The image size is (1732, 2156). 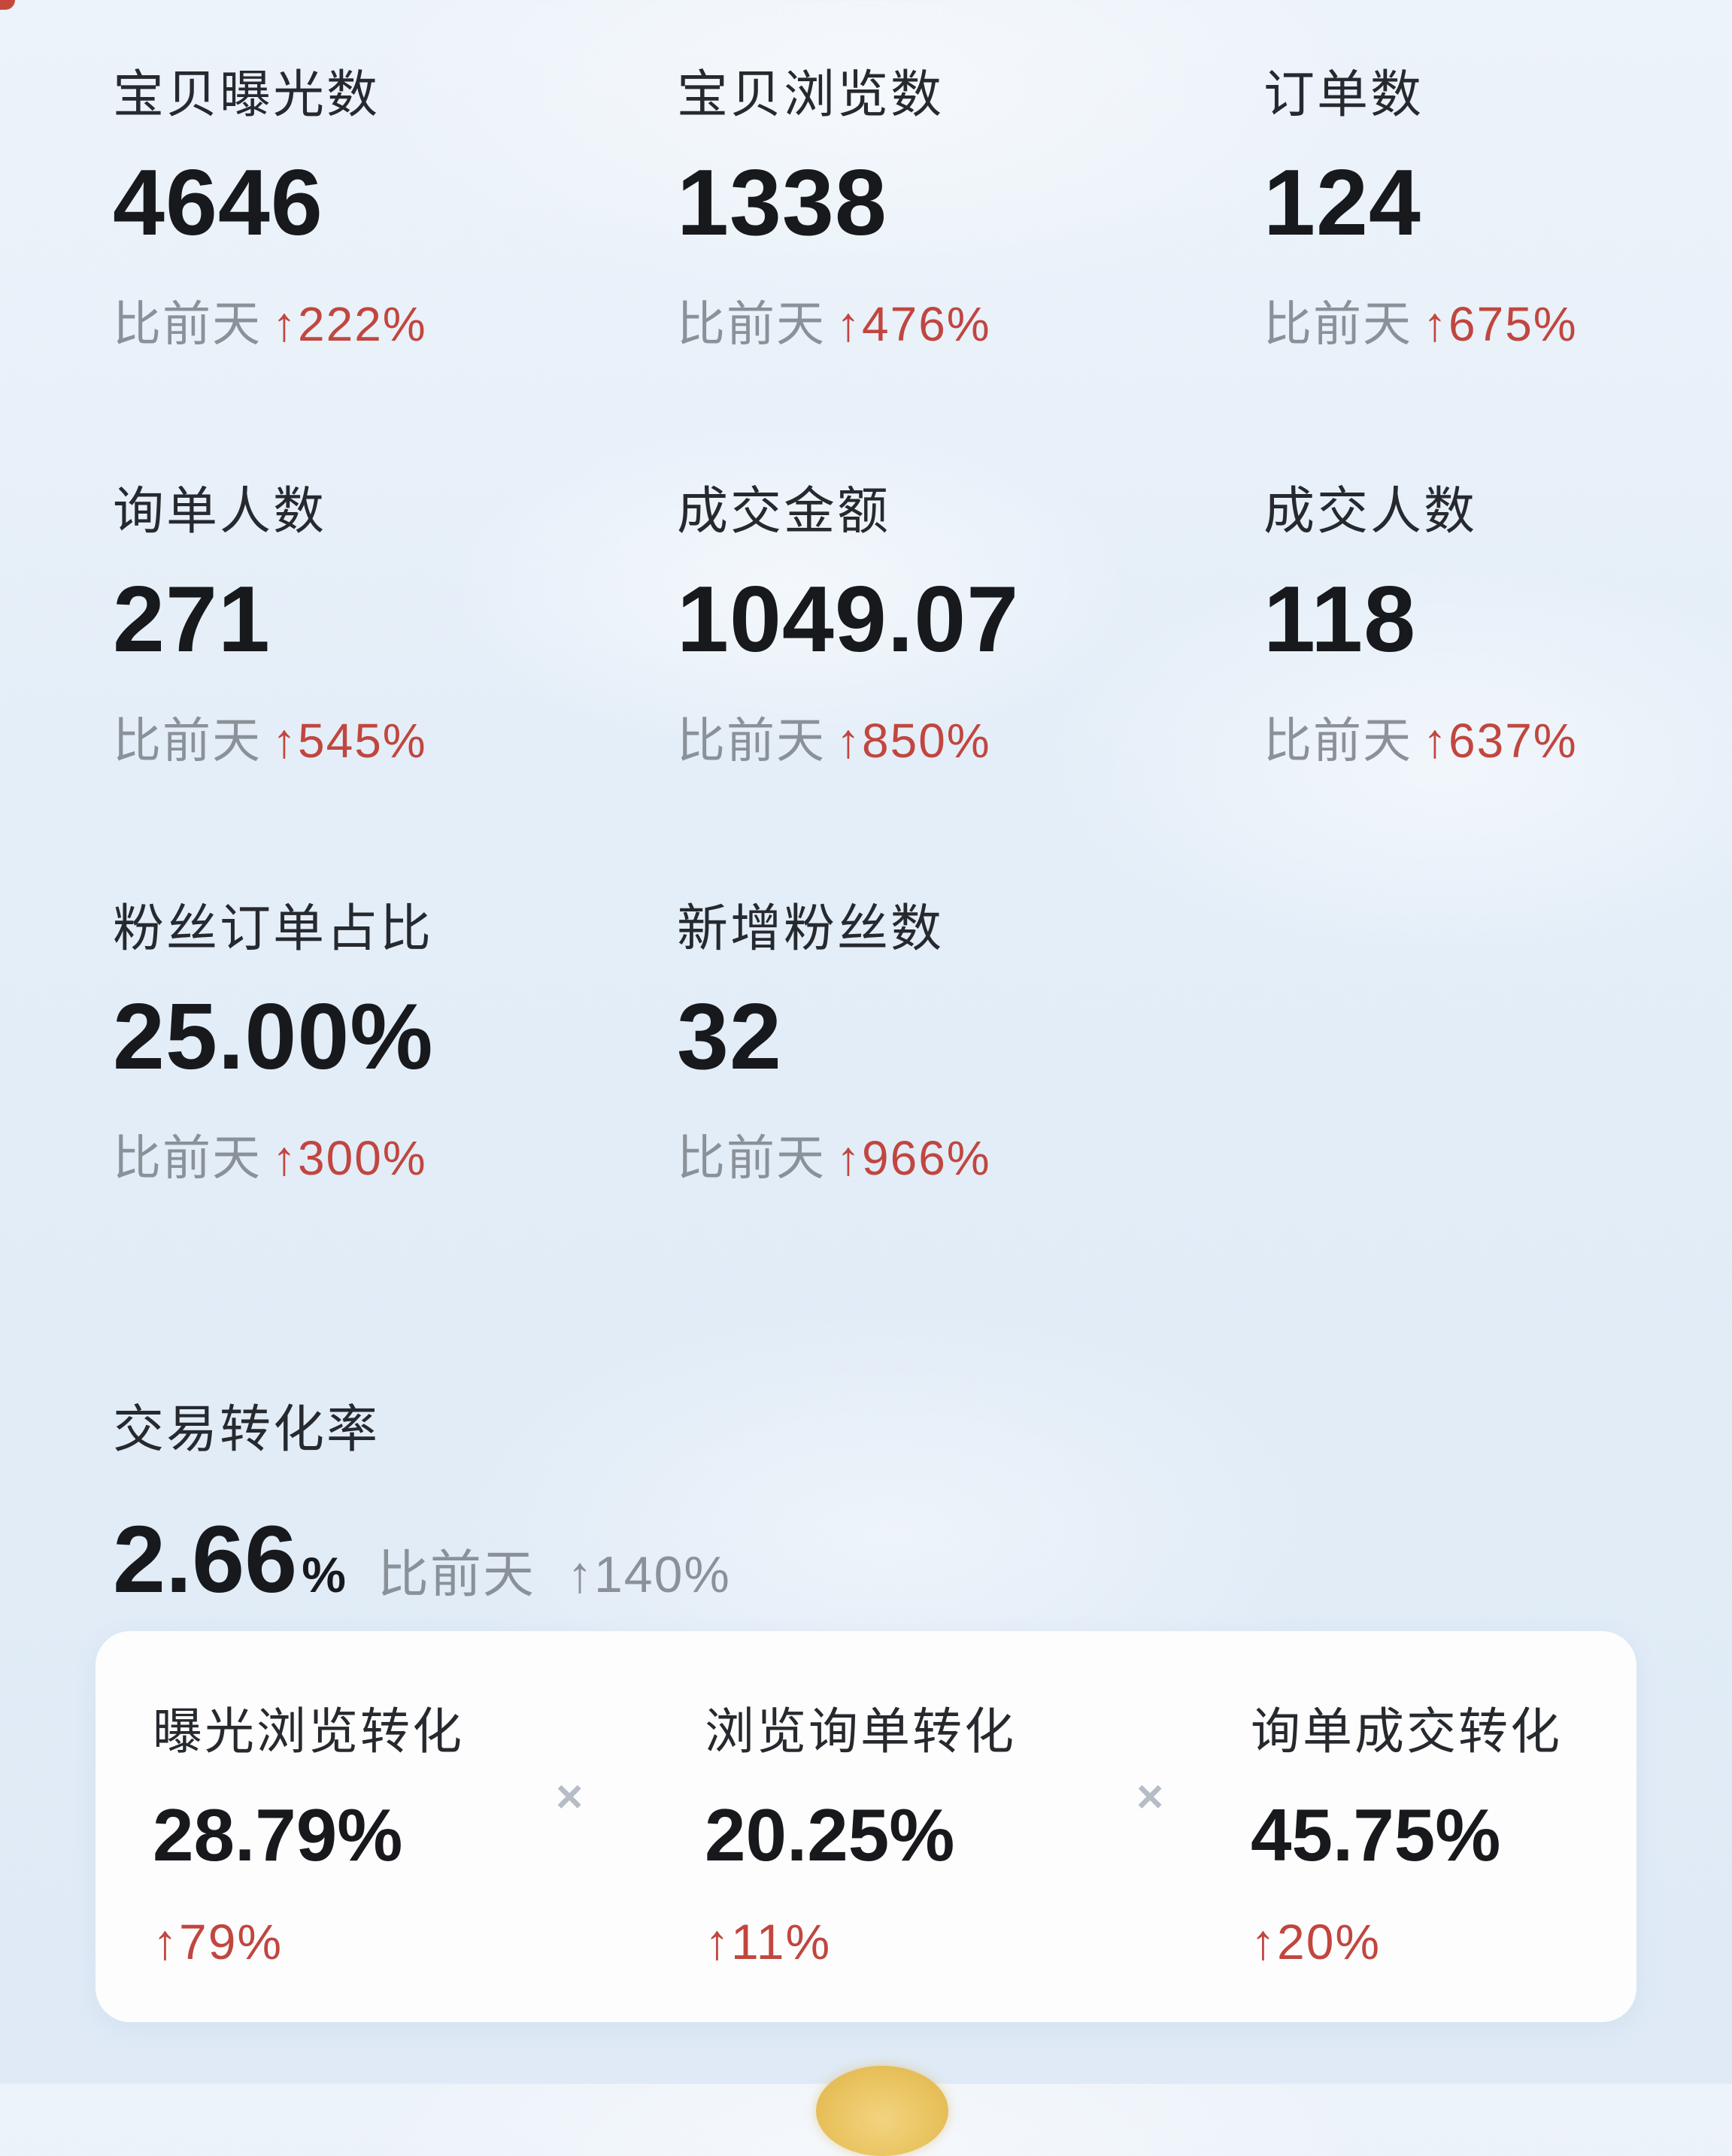 I want to click on metric-value: 271, so click(x=192, y=620).